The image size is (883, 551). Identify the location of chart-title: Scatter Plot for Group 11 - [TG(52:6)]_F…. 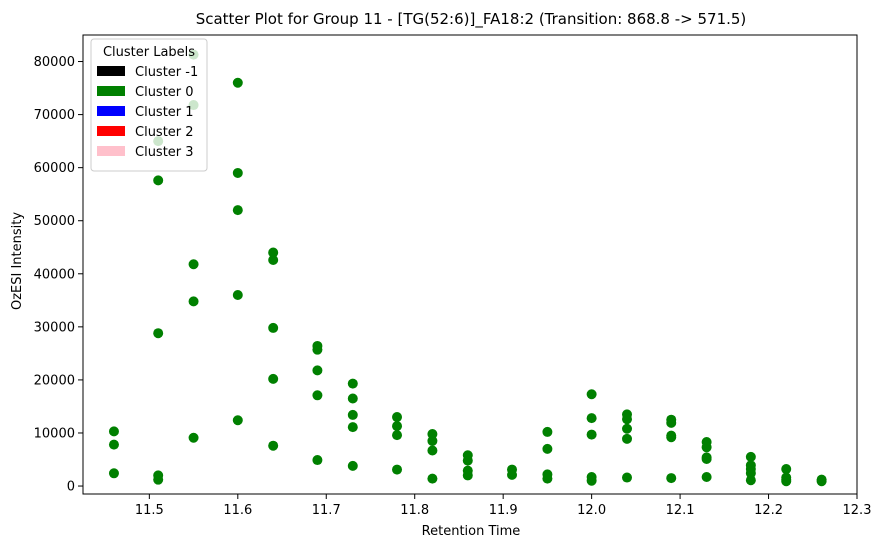
(471, 19).